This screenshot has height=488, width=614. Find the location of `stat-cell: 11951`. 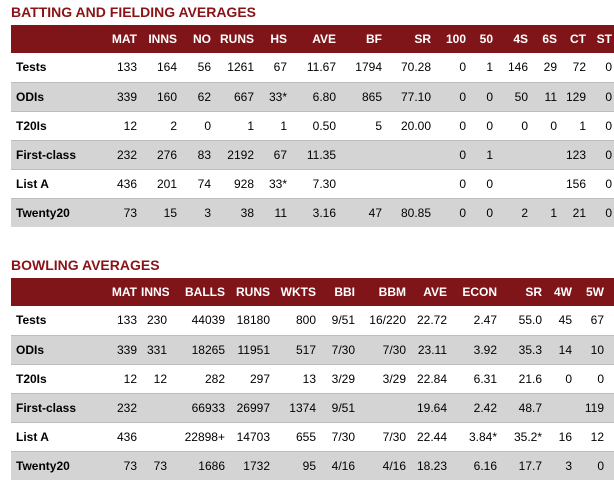

stat-cell: 11951 is located at coordinates (249, 349).